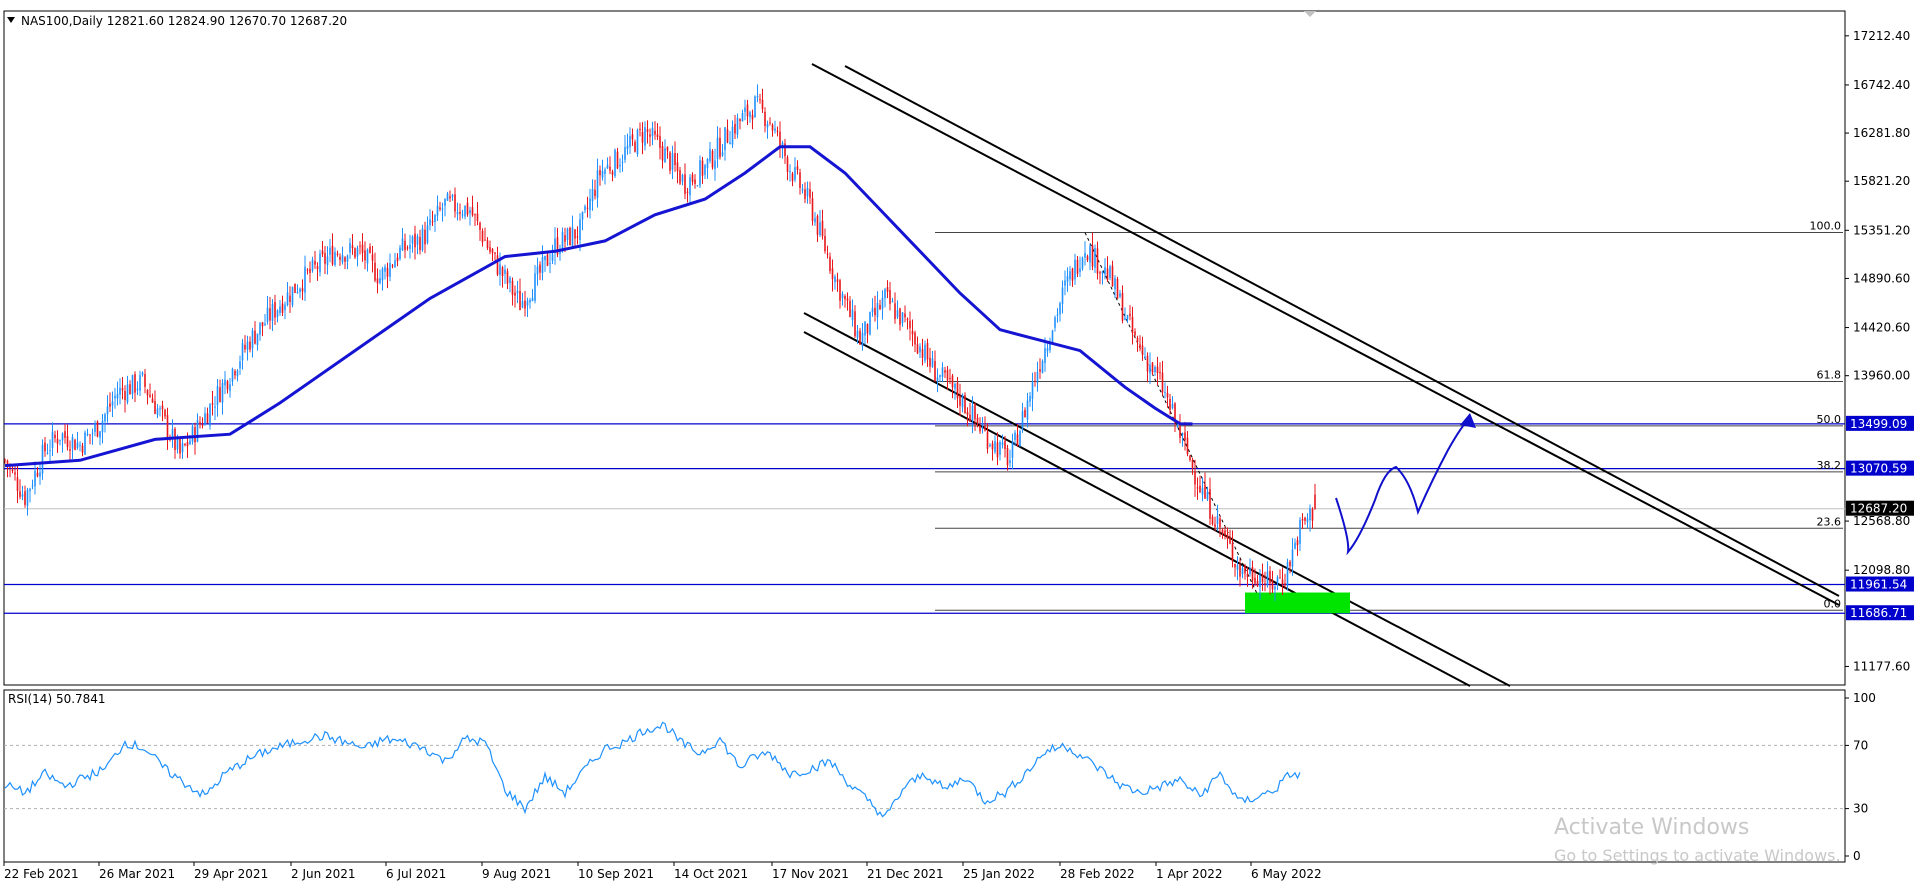 The image size is (1919, 894). Describe the element at coordinates (1881, 133) in the screenshot. I see `price-tick-label: 16281.80` at that location.